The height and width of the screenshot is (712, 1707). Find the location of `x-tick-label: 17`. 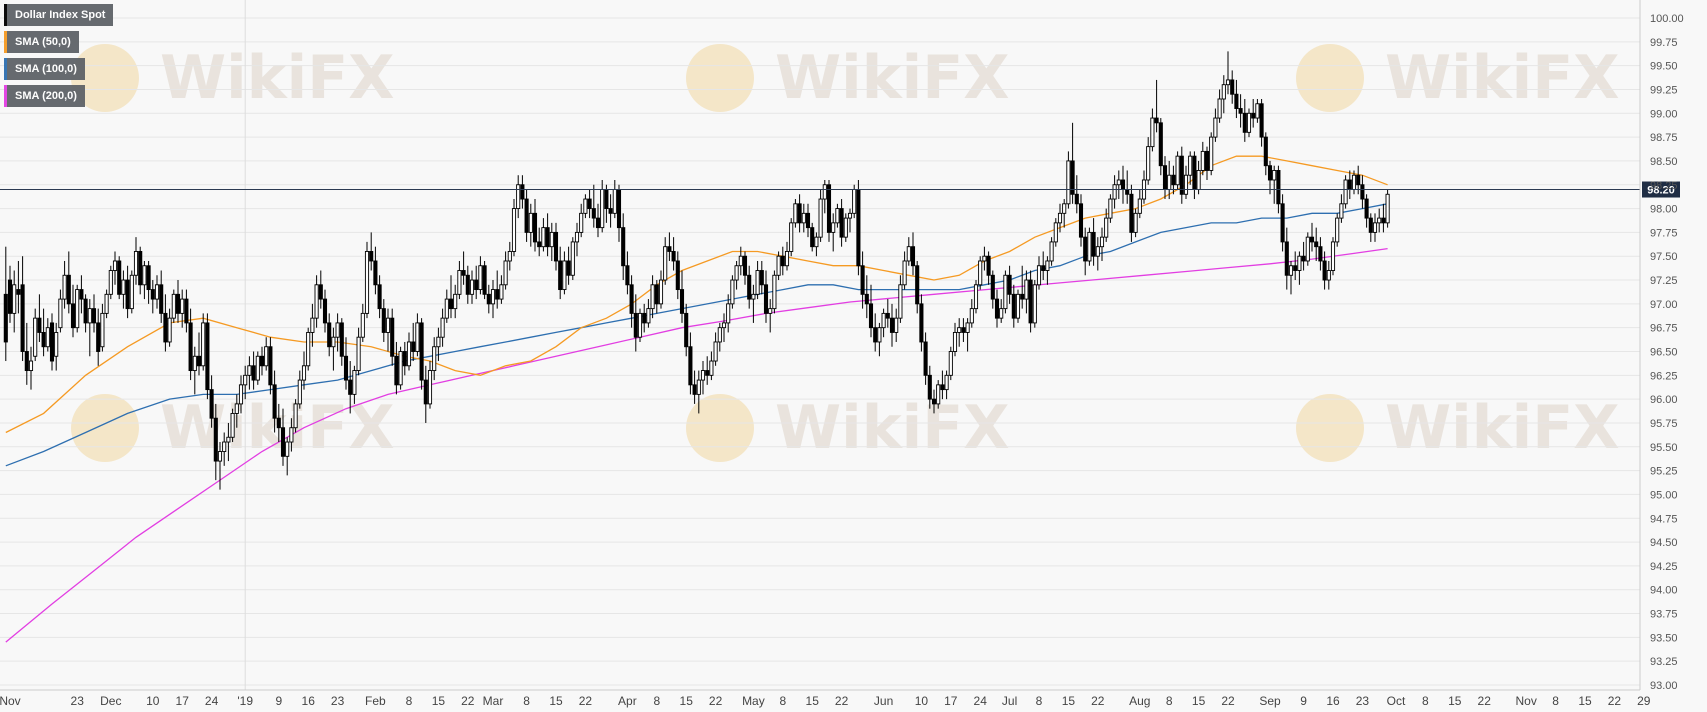

x-tick-label: 17 is located at coordinates (183, 701).